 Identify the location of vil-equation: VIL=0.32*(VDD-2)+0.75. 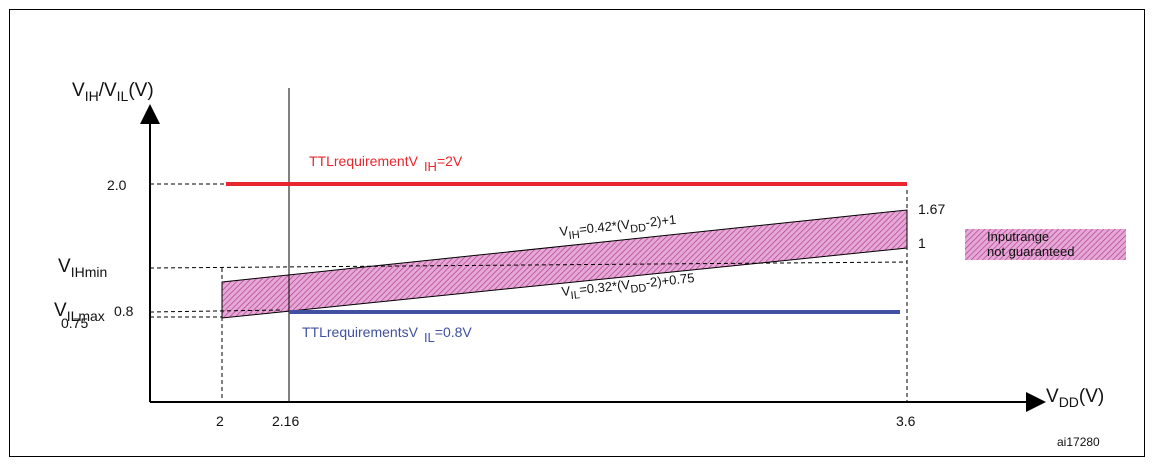
(628, 286).